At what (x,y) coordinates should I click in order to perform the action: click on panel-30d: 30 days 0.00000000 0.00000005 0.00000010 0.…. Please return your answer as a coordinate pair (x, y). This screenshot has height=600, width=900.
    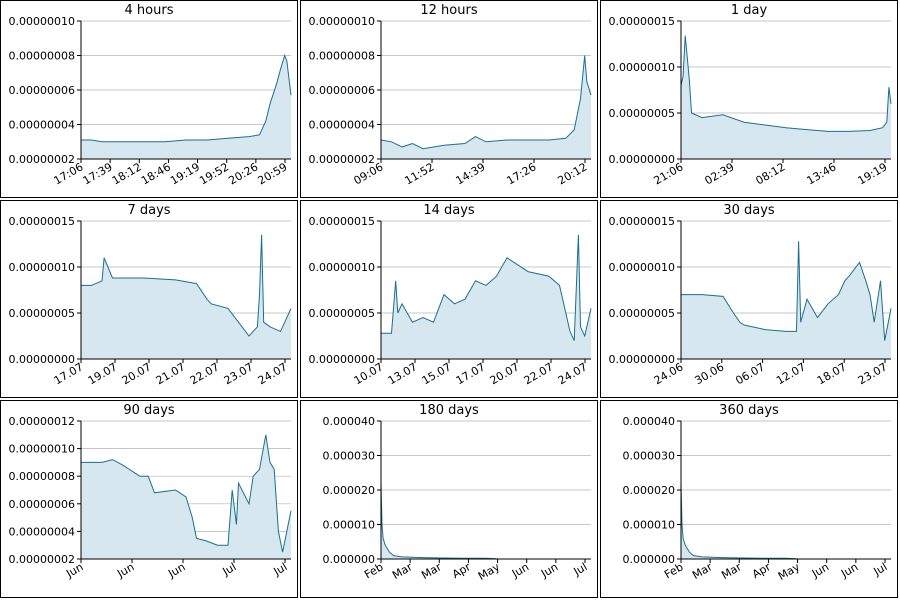
    Looking at the image, I should click on (749, 299).